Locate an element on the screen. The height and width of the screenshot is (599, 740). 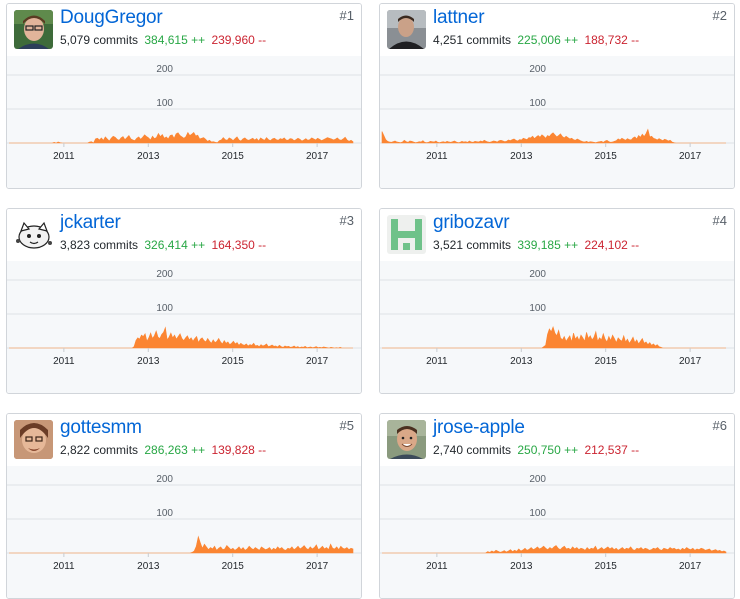
deletions-count: 164,350 -- is located at coordinates (239, 245).